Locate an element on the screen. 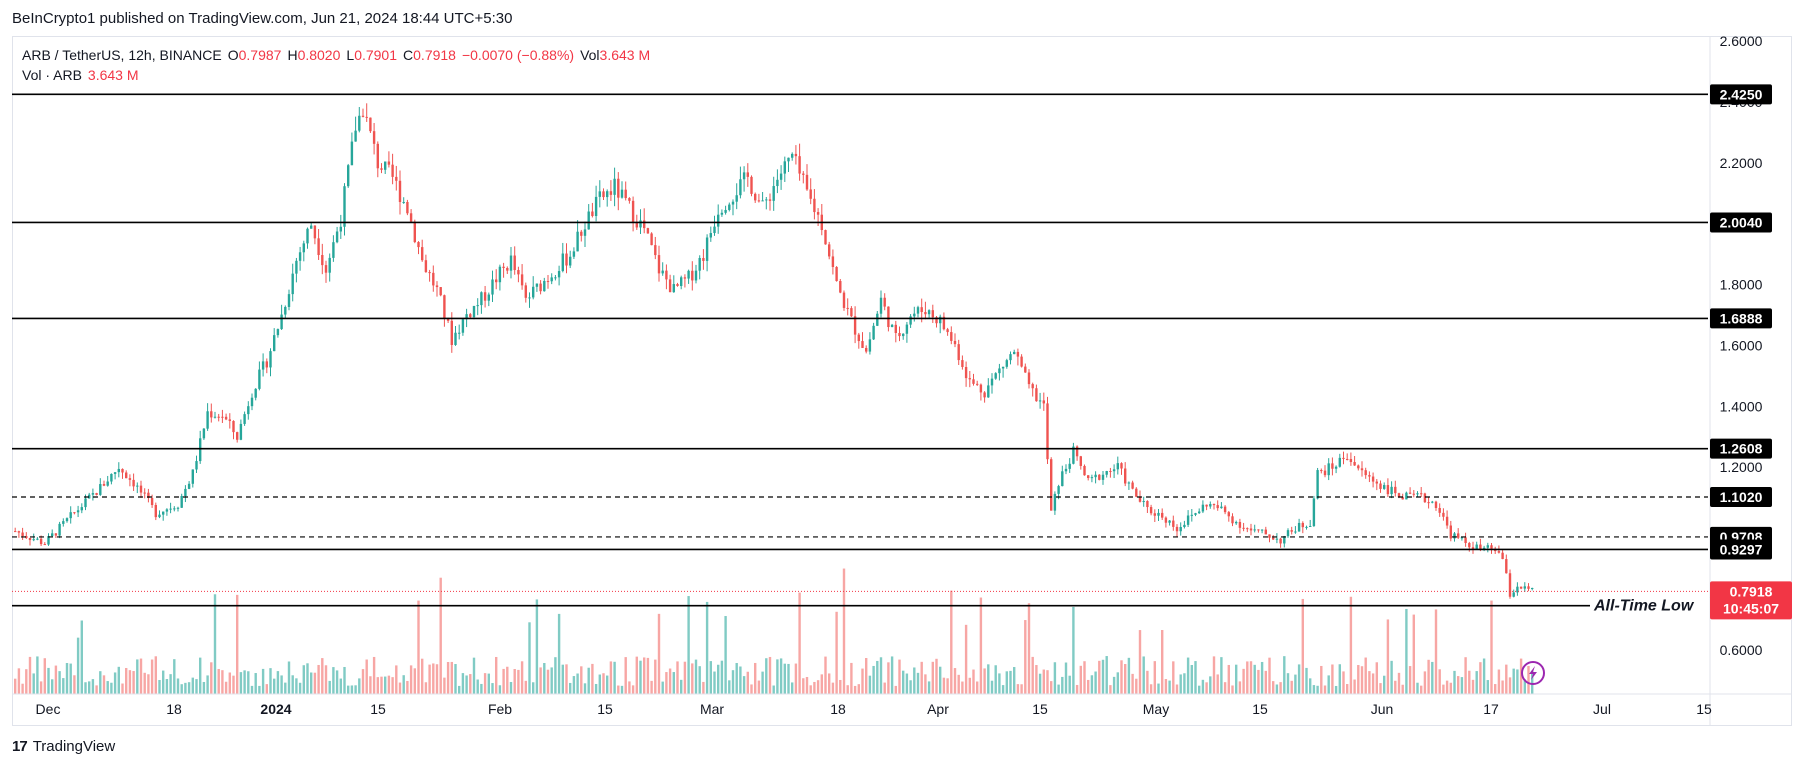 The width and height of the screenshot is (1805, 770). time-tick-label: 2024 is located at coordinates (275, 709).